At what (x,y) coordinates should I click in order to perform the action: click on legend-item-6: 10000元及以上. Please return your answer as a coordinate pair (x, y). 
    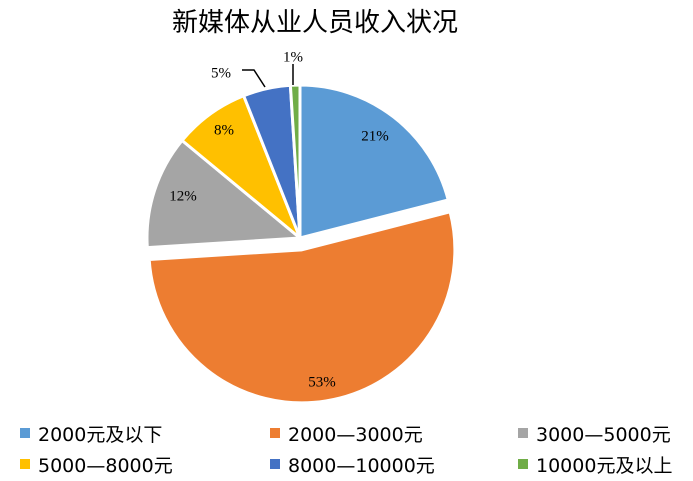
    Looking at the image, I should click on (595, 464).